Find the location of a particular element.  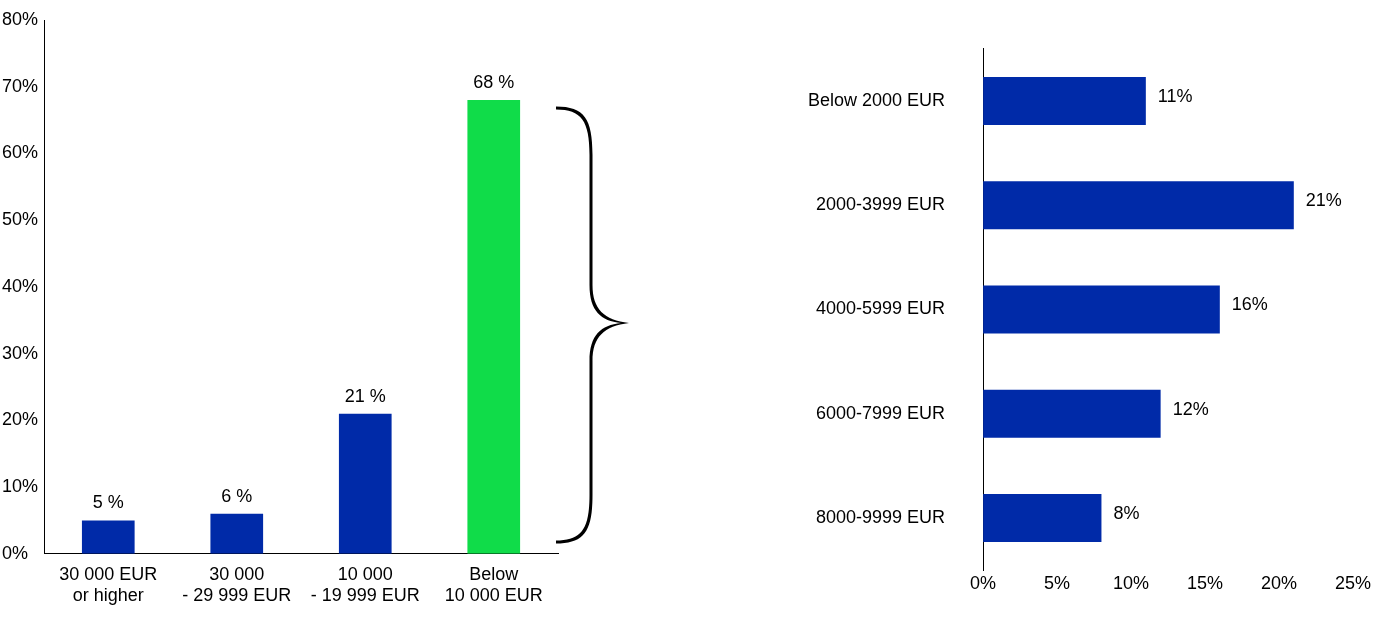

data-label: 21 % is located at coordinates (365, 395).